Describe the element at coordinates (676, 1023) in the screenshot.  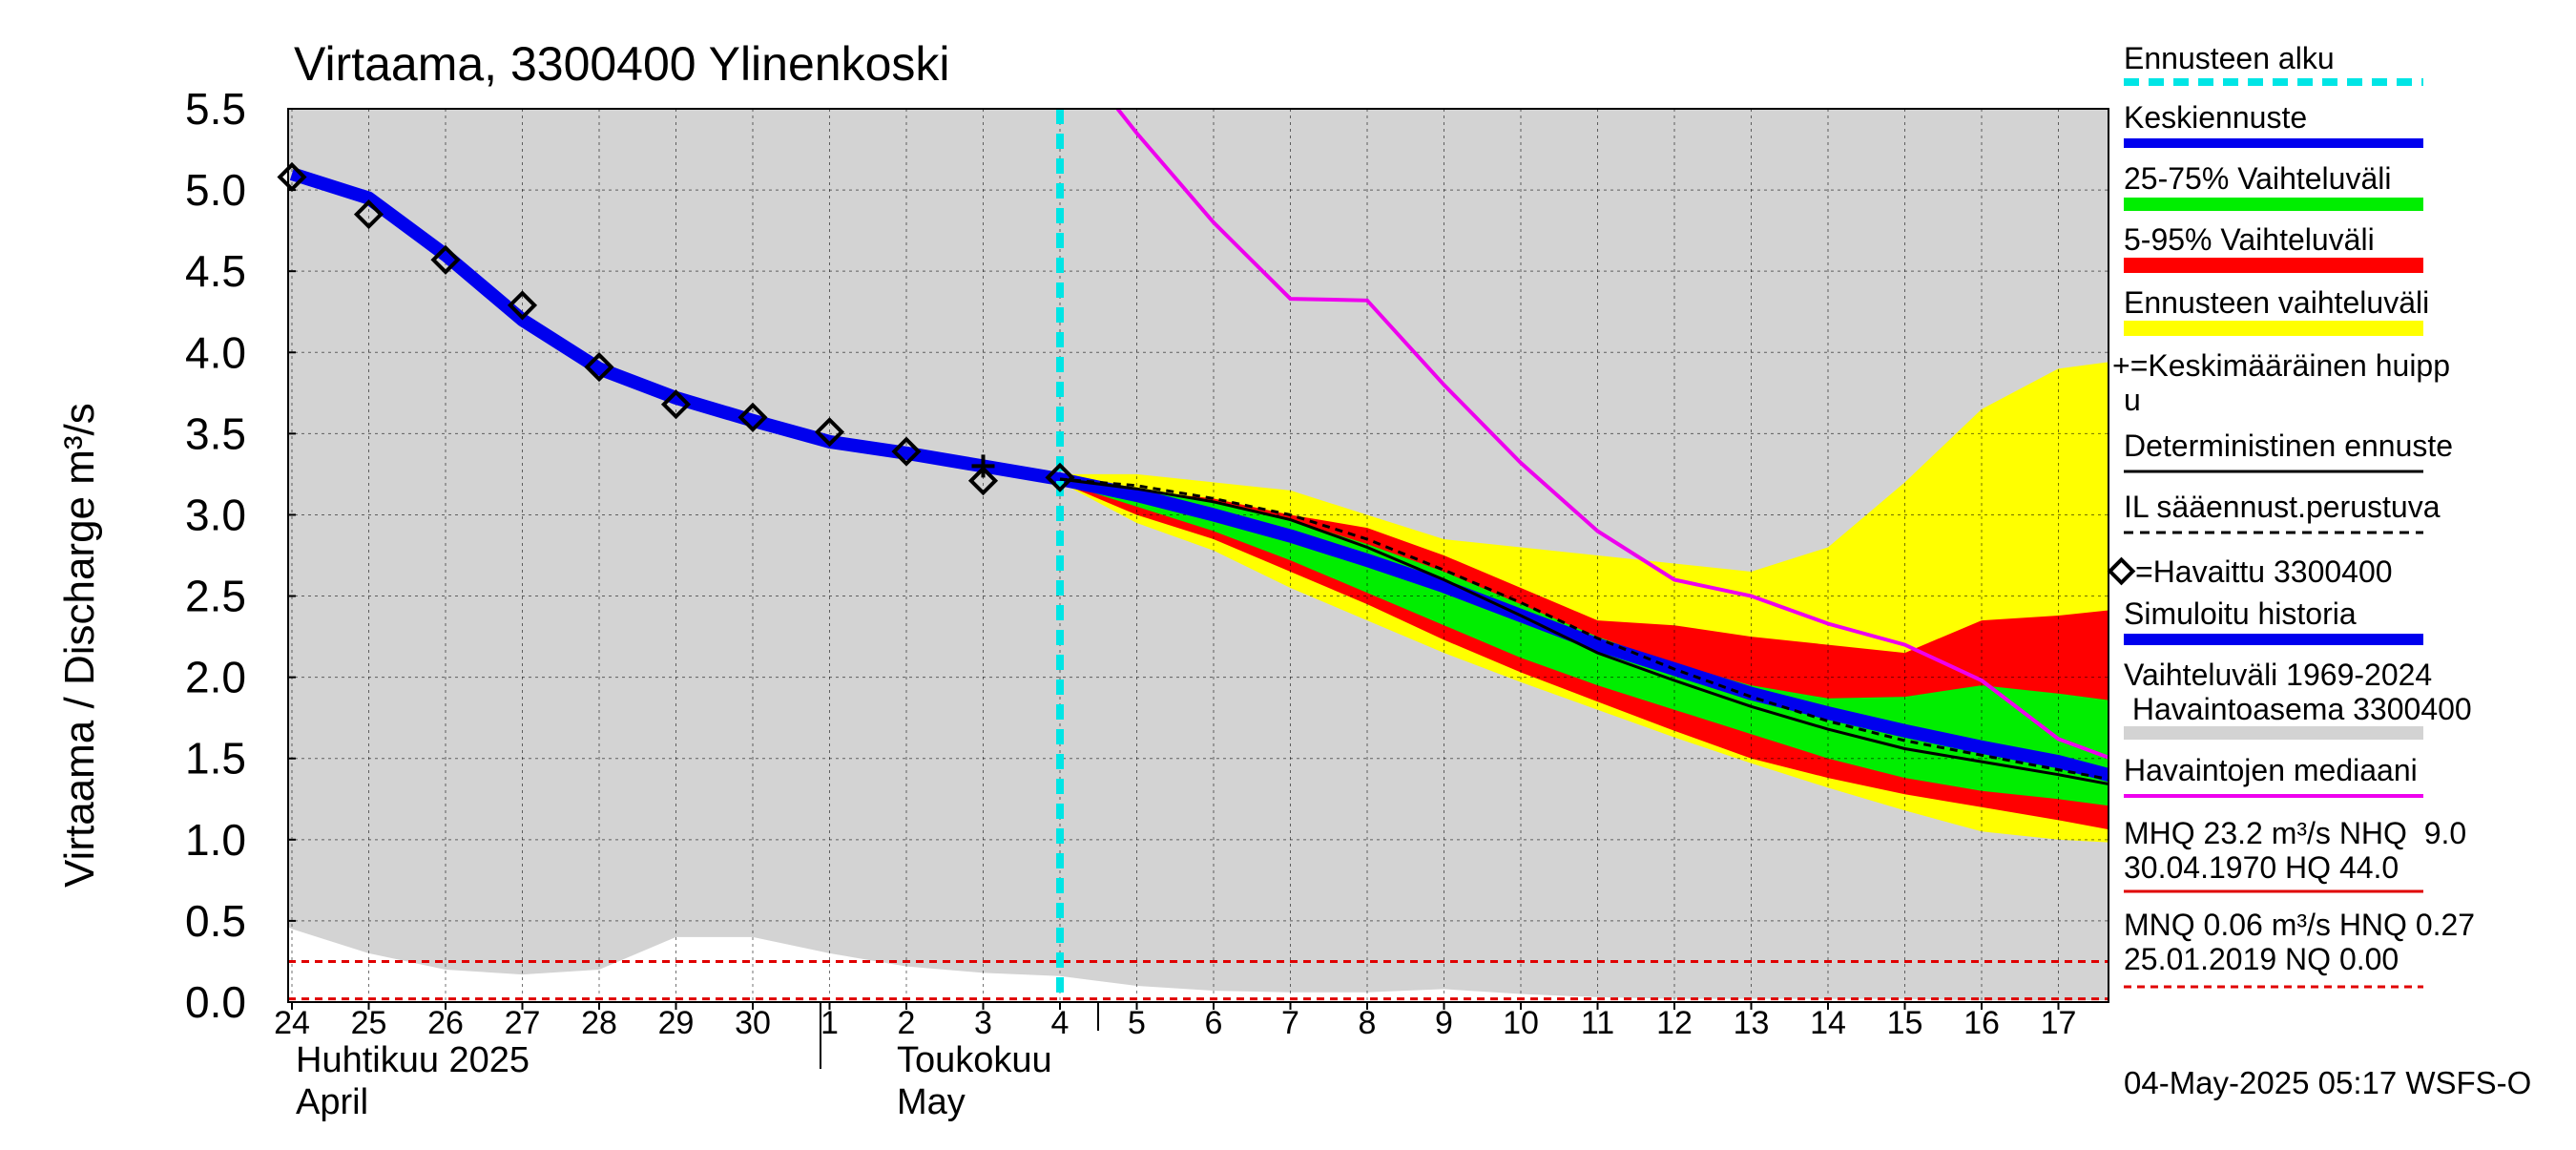
I see `x-tick-label: 29` at that location.